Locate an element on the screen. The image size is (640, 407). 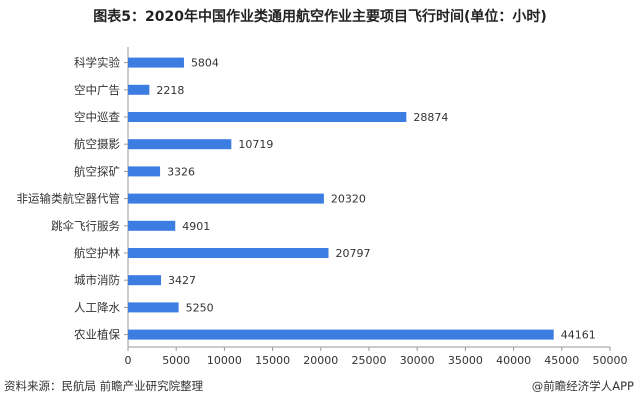
data-label: 2218 is located at coordinates (170, 90).